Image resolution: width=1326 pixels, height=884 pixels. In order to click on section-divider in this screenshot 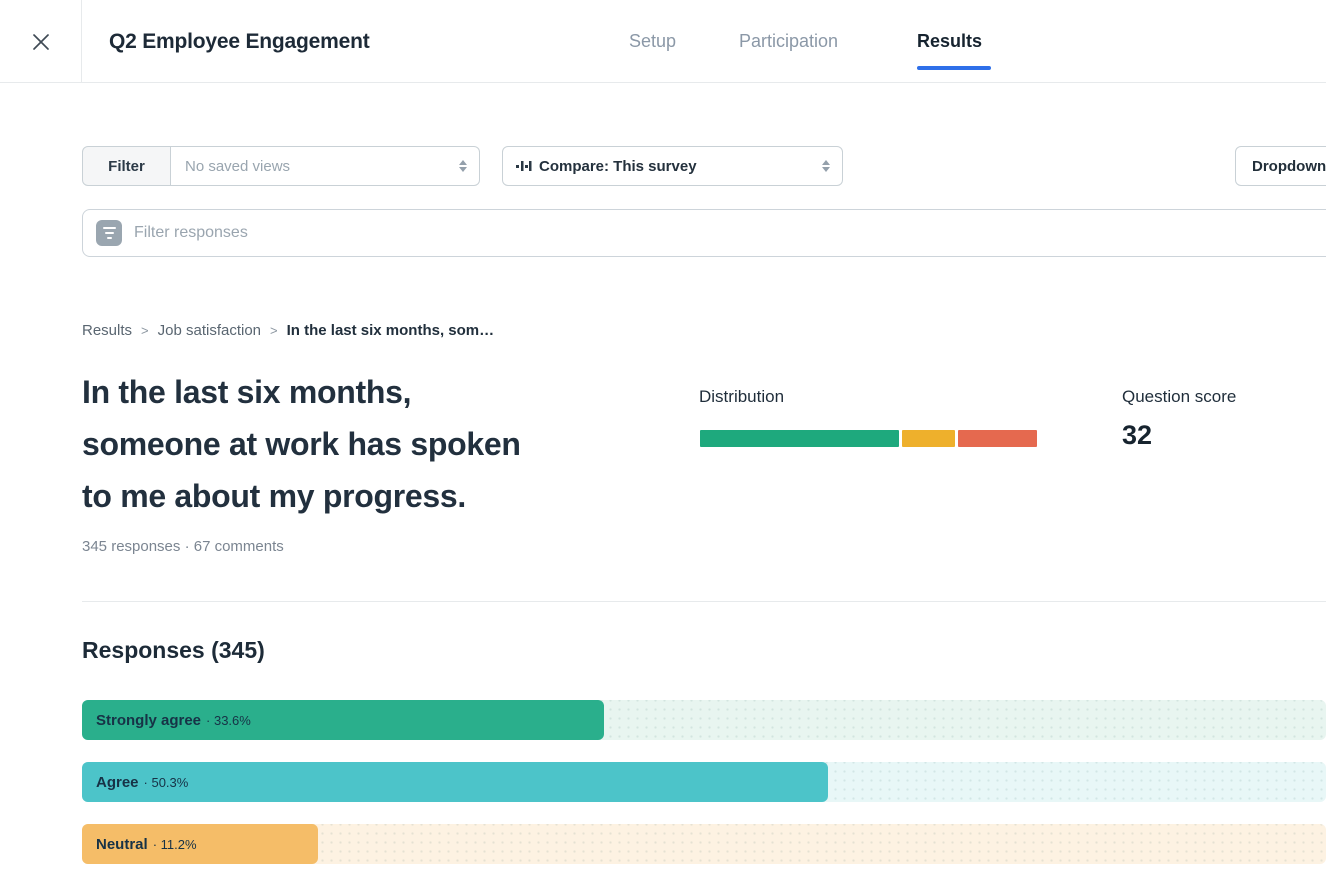, I will do `click(704, 601)`.